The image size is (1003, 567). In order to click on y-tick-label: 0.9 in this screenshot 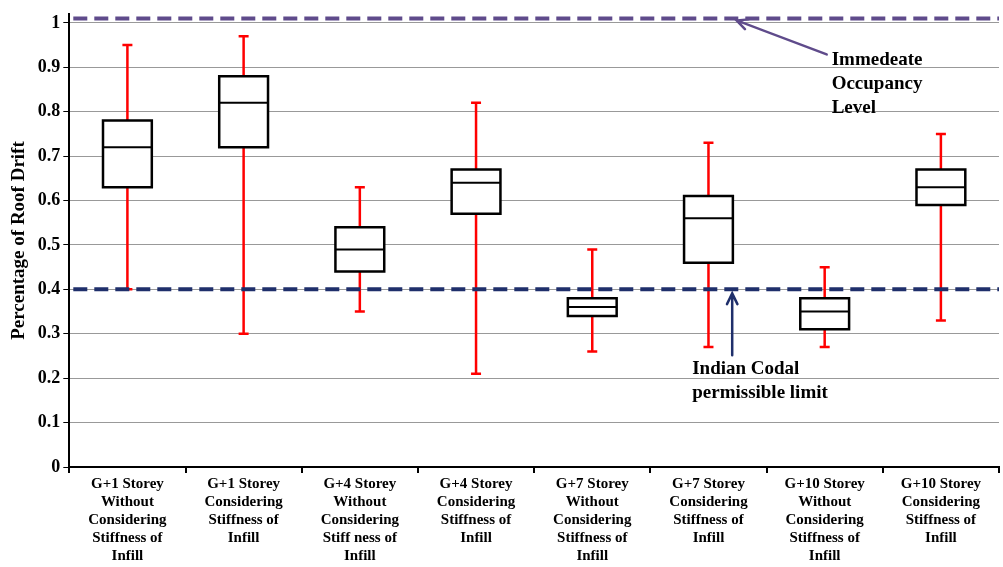, I will do `click(49, 65)`.